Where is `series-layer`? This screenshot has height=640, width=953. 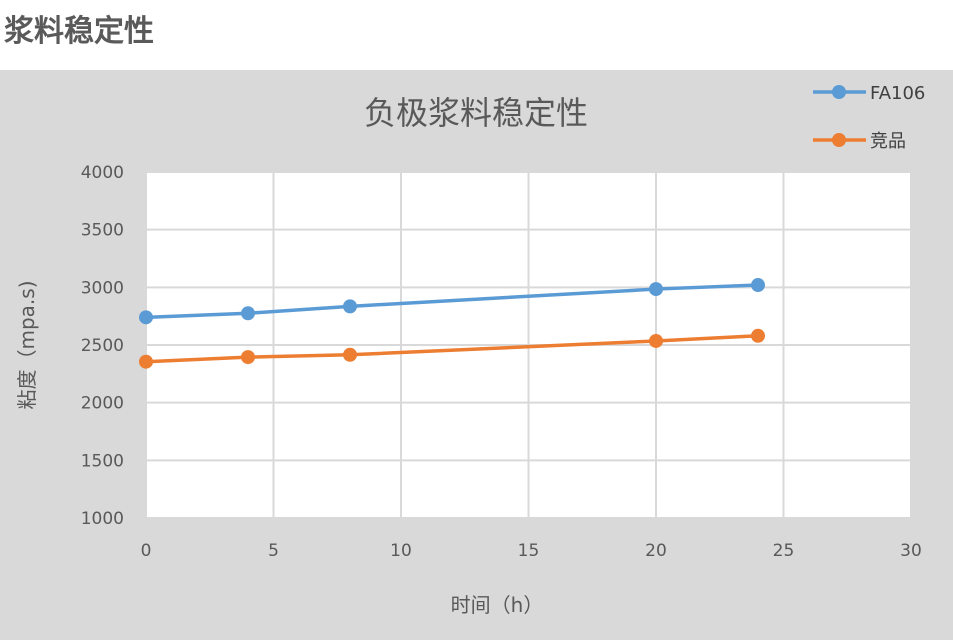
series-layer is located at coordinates (452, 323).